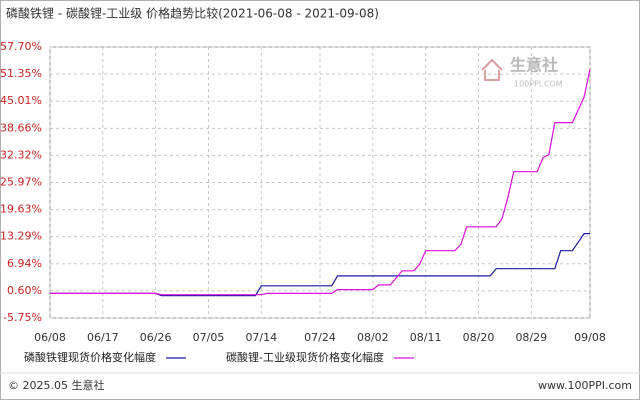 The height and width of the screenshot is (404, 640). What do you see at coordinates (538, 84) in the screenshot?
I see `watermark-sub: 100PPI.COM` at bounding box center [538, 84].